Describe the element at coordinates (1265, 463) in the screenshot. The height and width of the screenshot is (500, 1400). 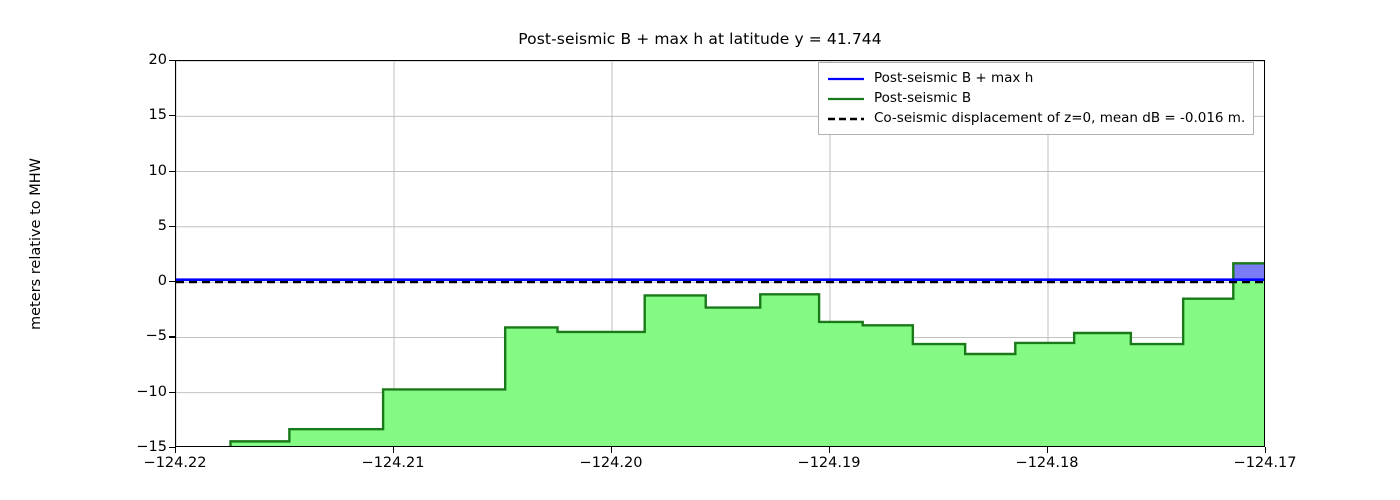
I see `x-tick-label: −124.17` at that location.